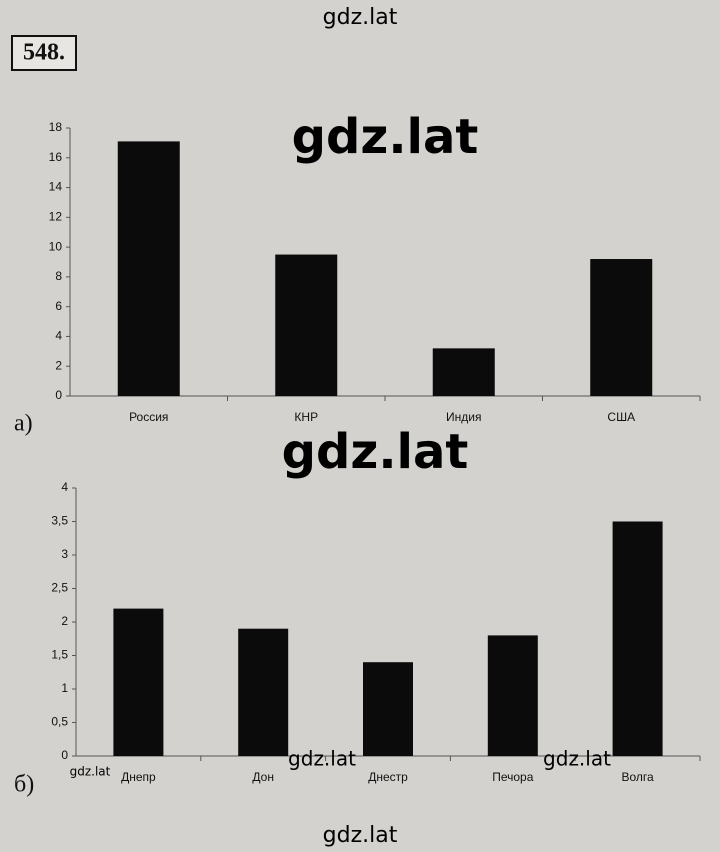  I want to click on y-tick-label: 8, so click(58, 276).